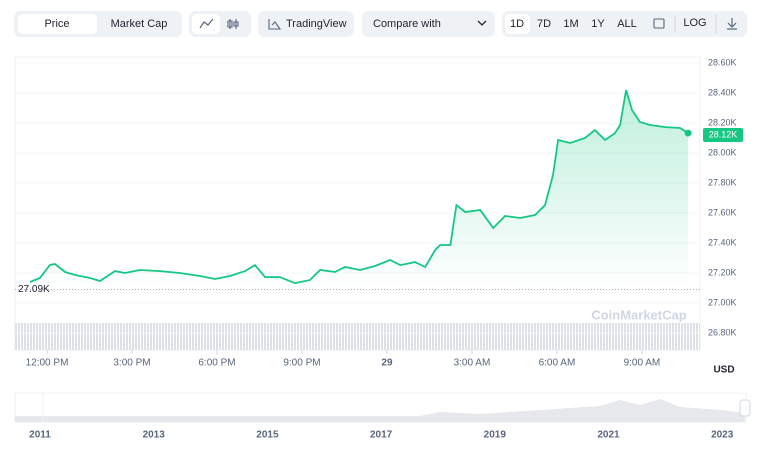 The height and width of the screenshot is (458, 775). I want to click on range: 7D, so click(544, 24).